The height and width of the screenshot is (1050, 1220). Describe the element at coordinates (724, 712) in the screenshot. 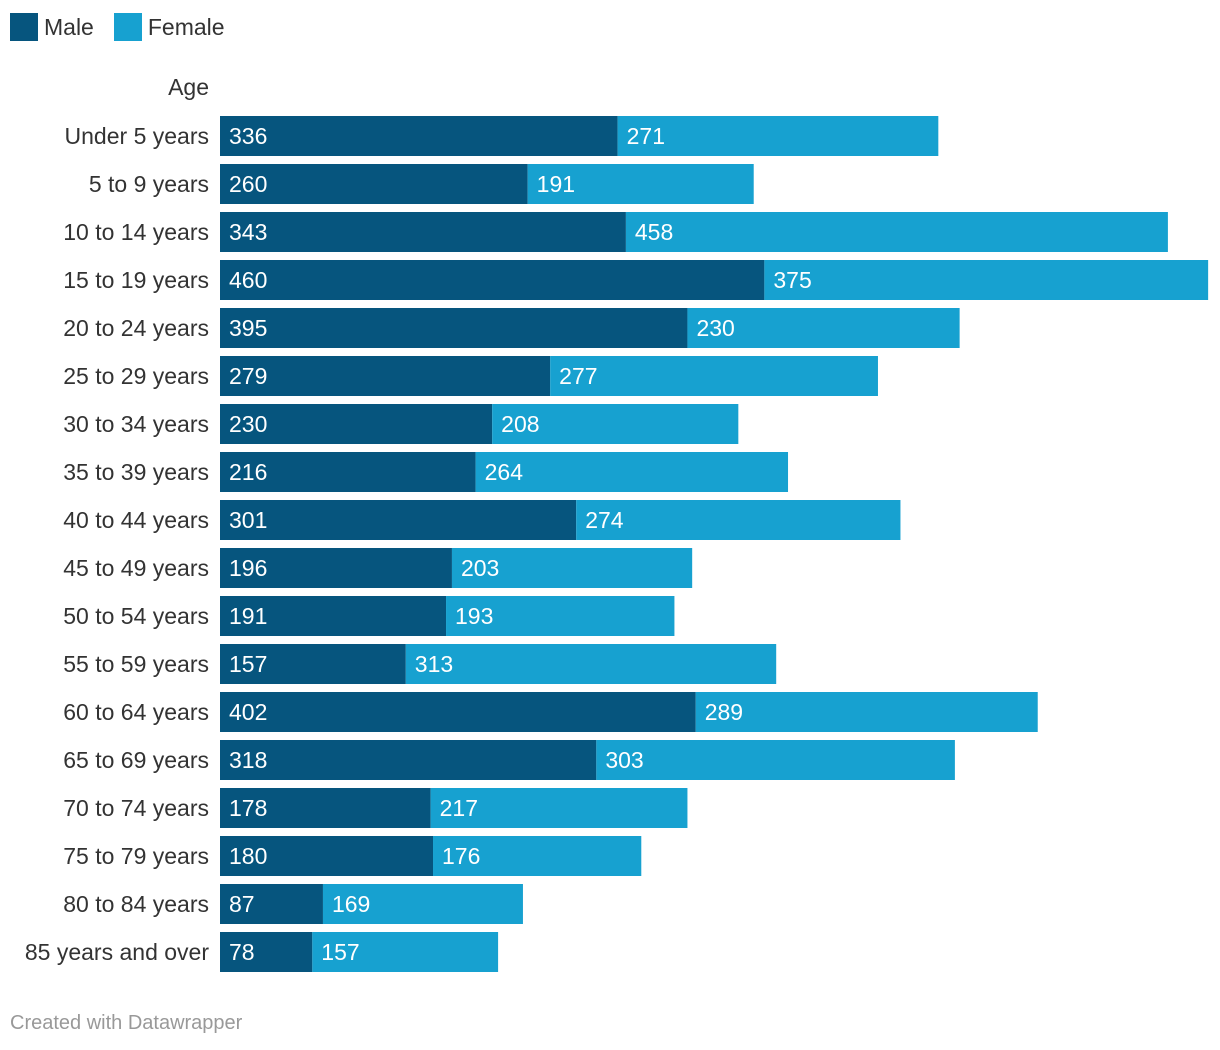

I see `data-label-female-60-to-64-years: 289` at that location.